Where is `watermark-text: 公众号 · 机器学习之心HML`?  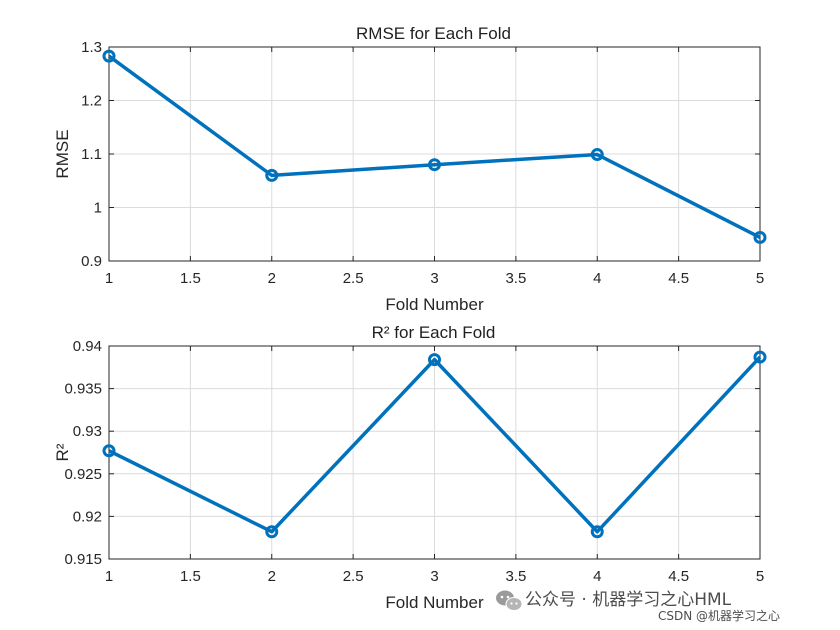
watermark-text: 公众号 · 机器学习之心HML is located at coordinates (628, 600).